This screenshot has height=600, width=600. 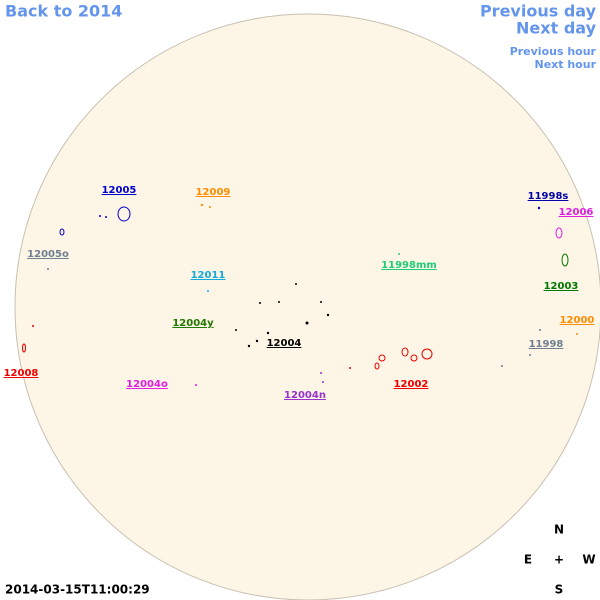 I want to click on region-label: 12000, so click(x=577, y=320).